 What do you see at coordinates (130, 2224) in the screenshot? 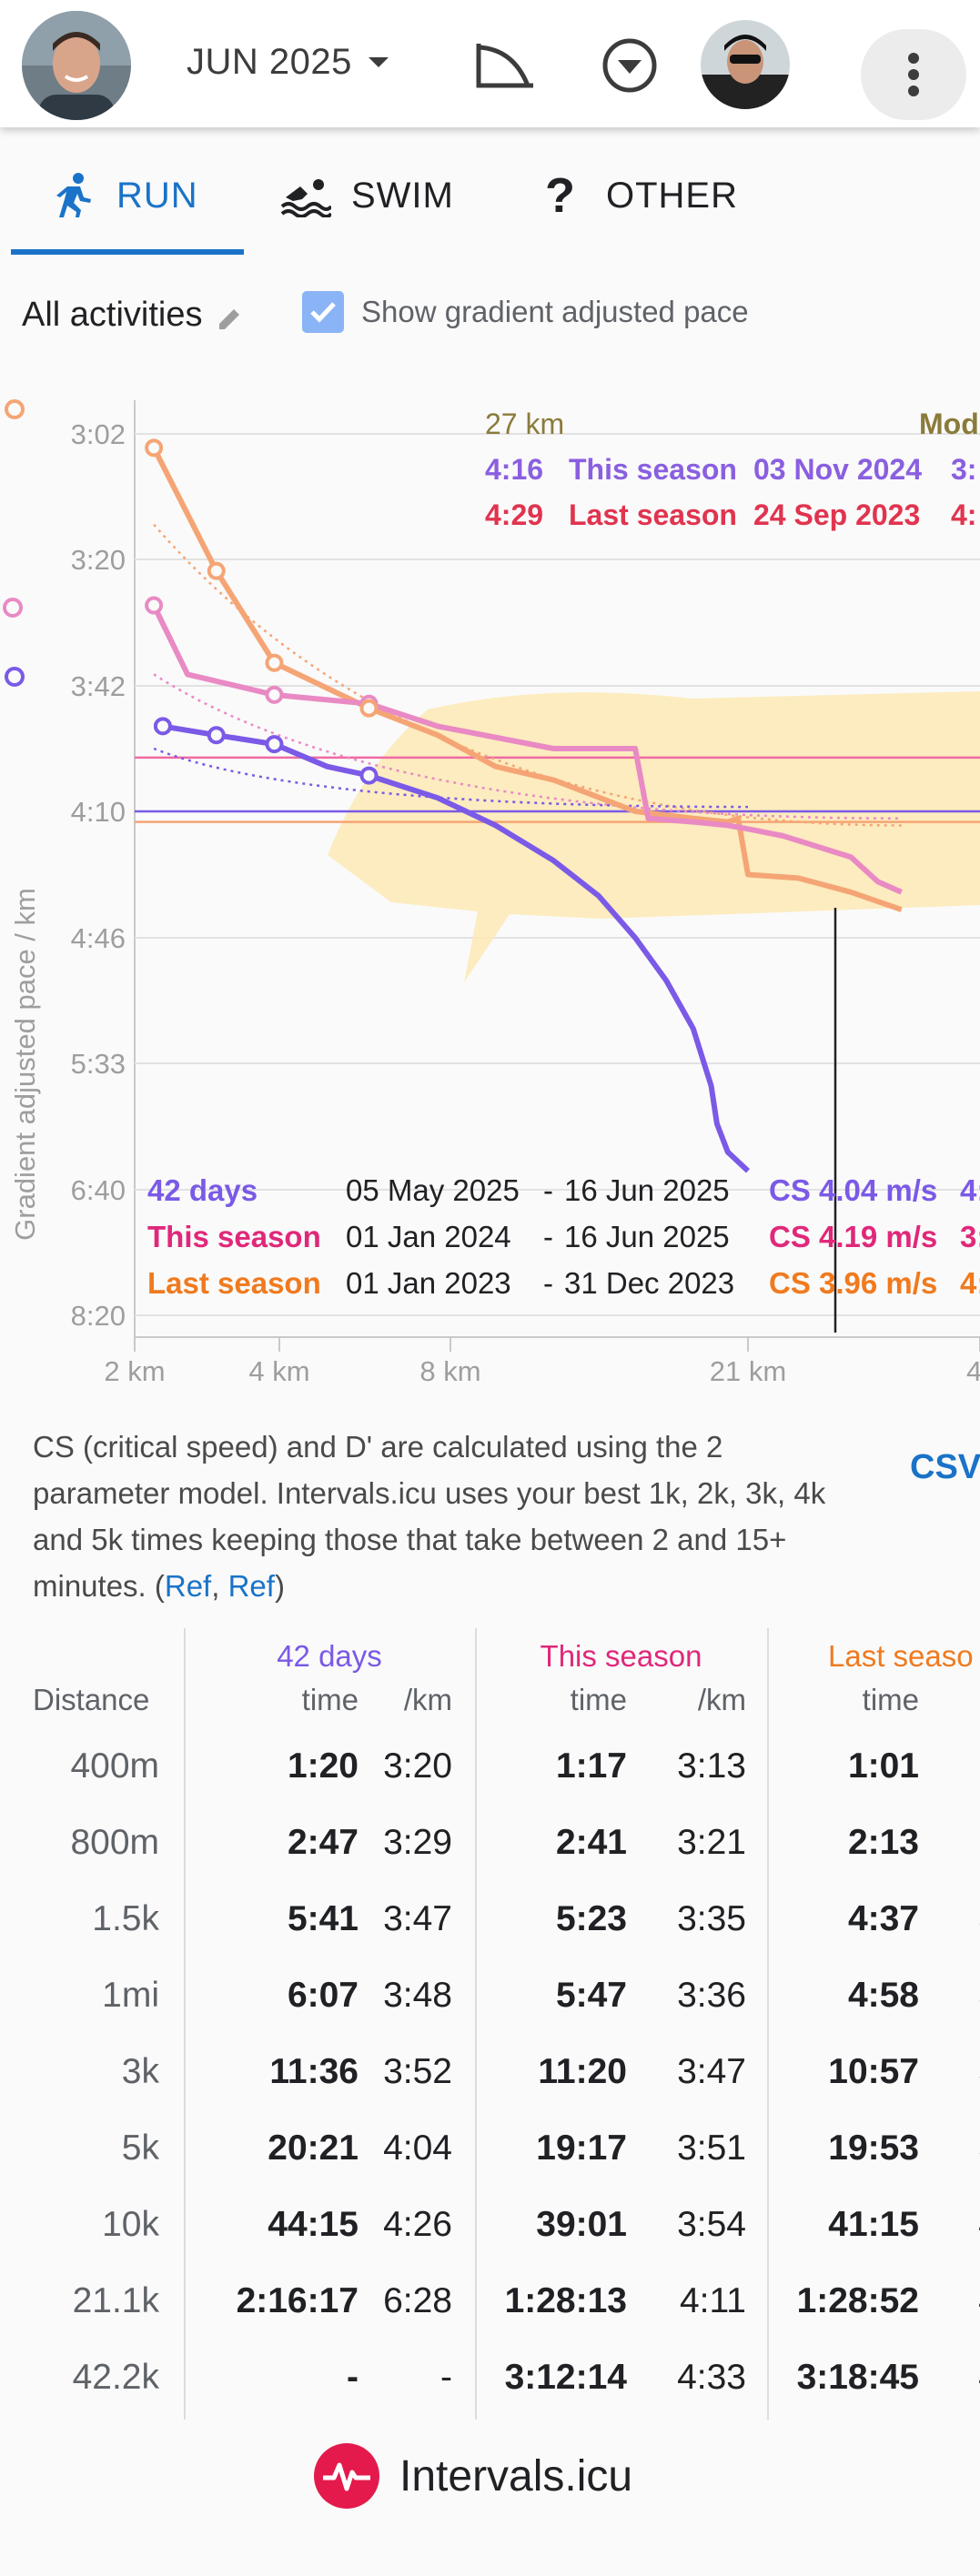
I see `distance-cell: 10k` at bounding box center [130, 2224].